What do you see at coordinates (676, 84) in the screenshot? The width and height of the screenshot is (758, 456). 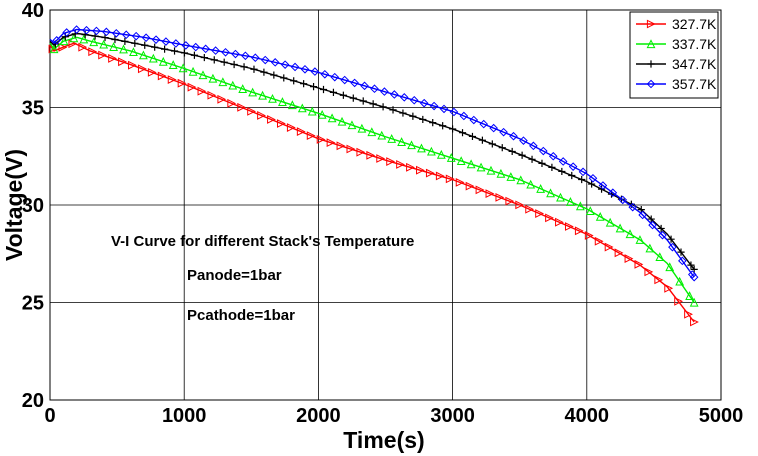 I see `legend-item: 357.7K` at bounding box center [676, 84].